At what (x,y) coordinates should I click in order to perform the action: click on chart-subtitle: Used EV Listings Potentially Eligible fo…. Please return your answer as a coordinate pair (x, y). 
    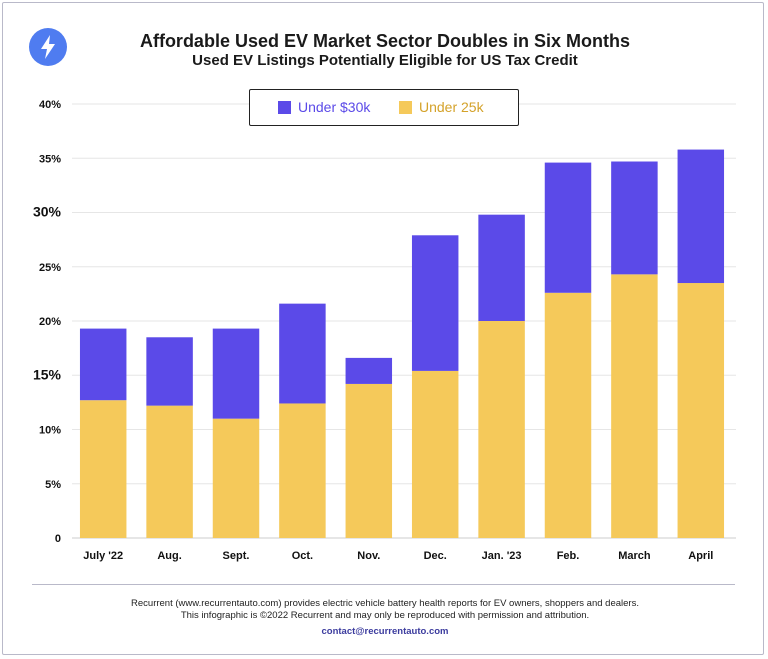
    Looking at the image, I should click on (385, 60).